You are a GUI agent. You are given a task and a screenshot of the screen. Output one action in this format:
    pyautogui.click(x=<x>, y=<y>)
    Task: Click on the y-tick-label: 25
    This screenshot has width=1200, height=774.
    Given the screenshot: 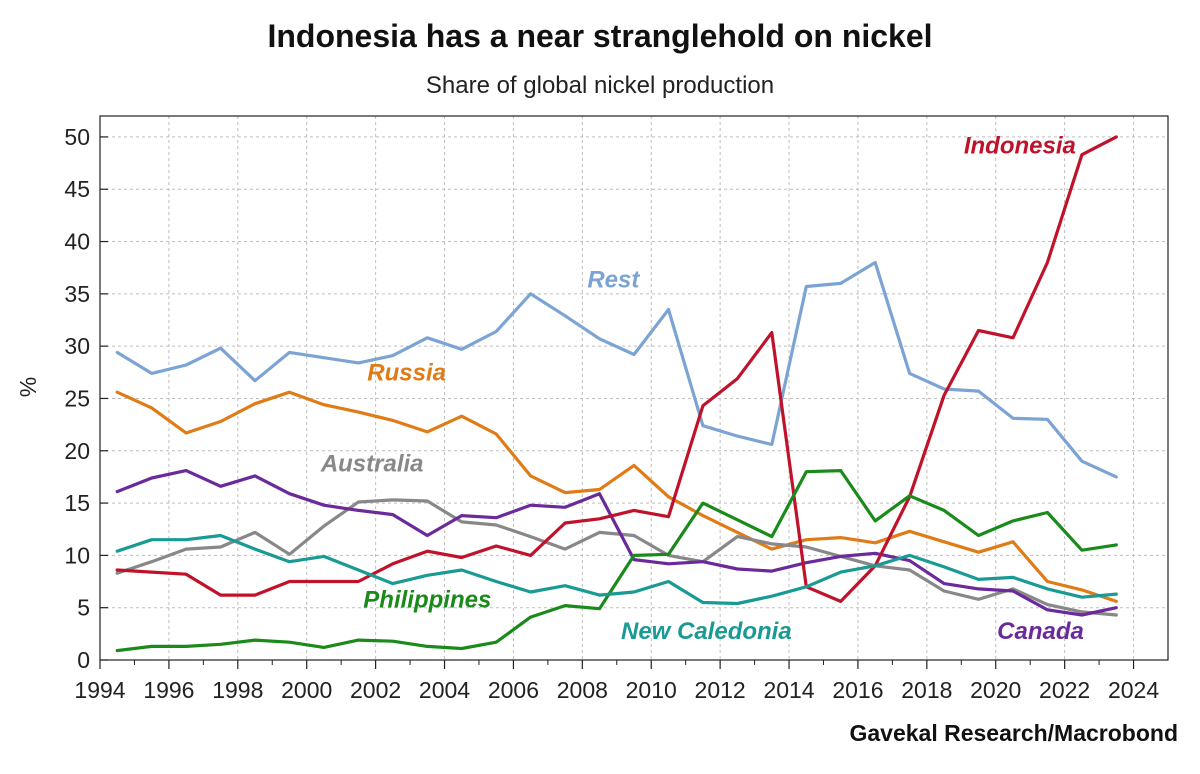 What is the action you would take?
    pyautogui.click(x=77, y=398)
    